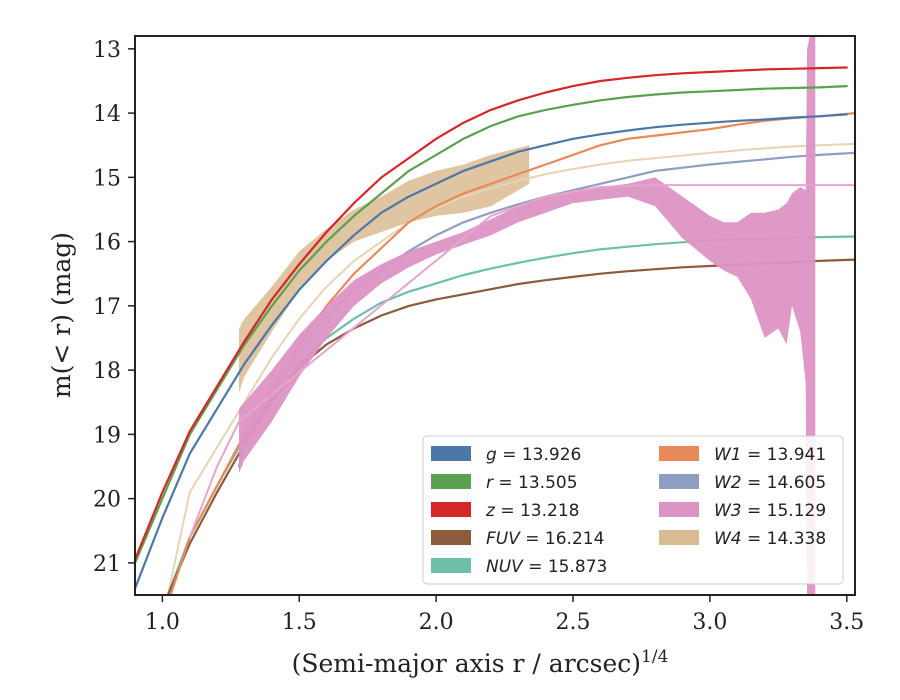 The height and width of the screenshot is (700, 900). What do you see at coordinates (679, 453) in the screenshot?
I see `legend-swatch-w1` at bounding box center [679, 453].